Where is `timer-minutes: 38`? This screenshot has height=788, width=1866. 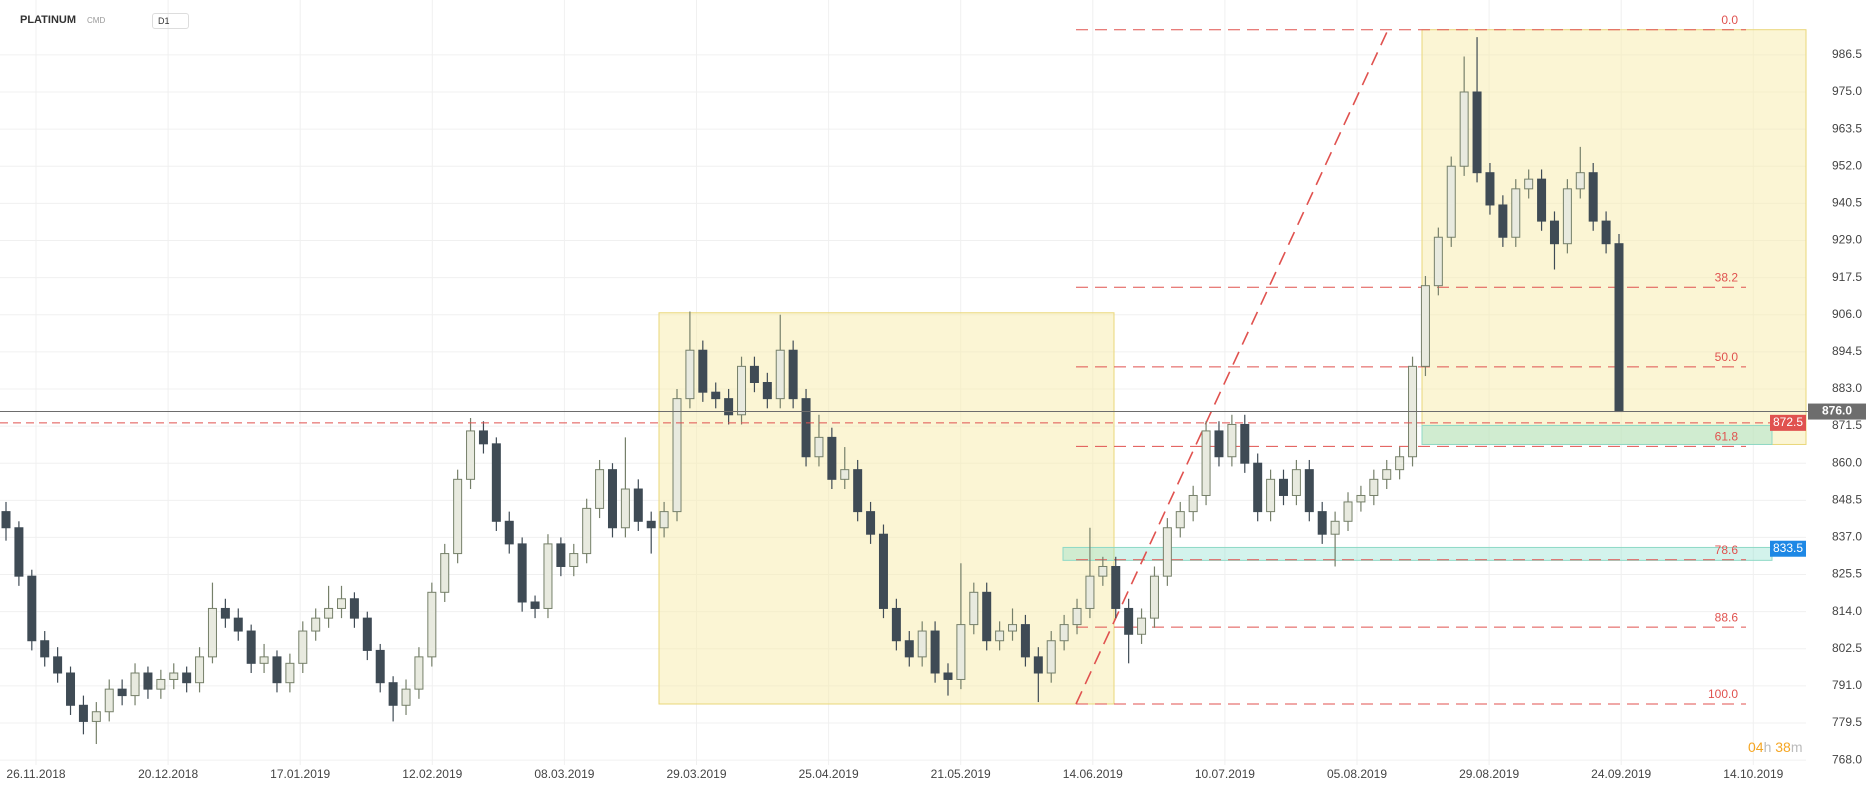 timer-minutes: 38 is located at coordinates (1783, 747).